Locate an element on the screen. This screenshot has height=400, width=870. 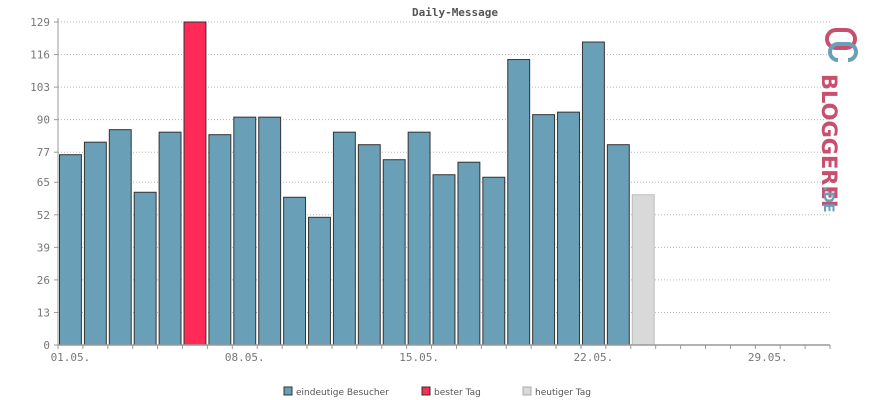
y-tick-label: 103 is located at coordinates (40, 87).